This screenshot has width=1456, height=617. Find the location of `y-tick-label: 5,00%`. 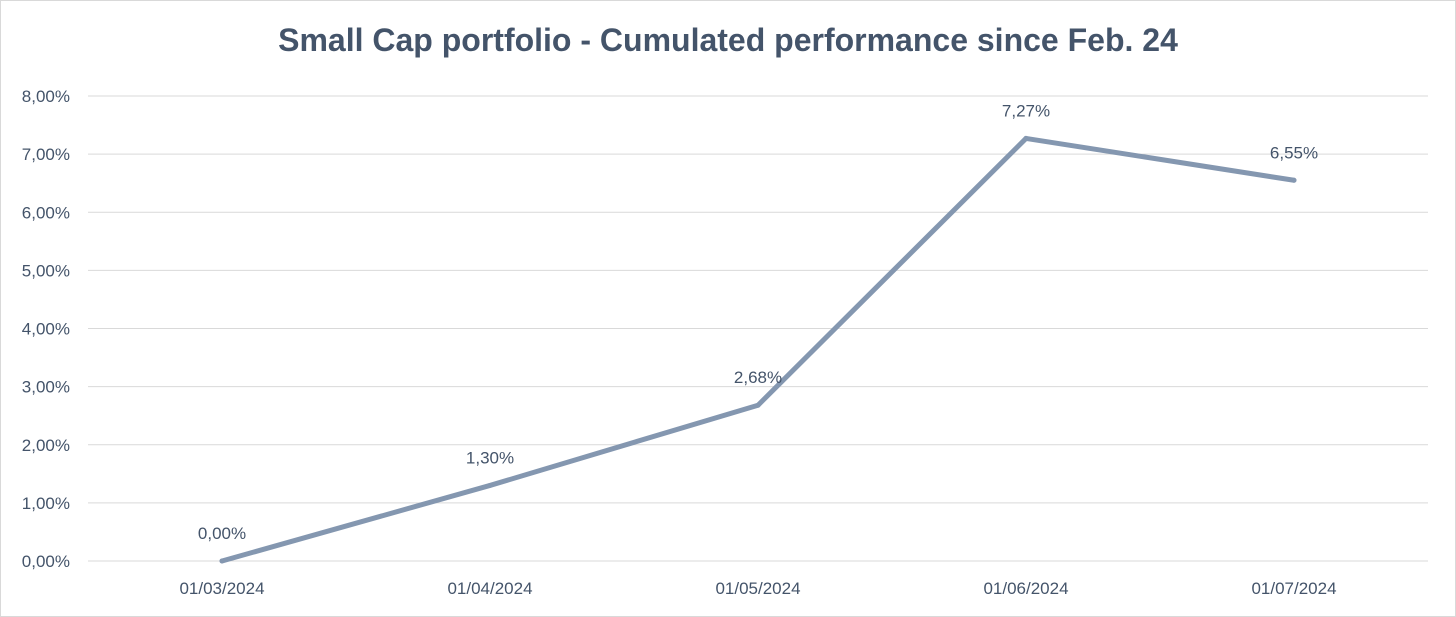

y-tick-label: 5,00% is located at coordinates (46, 270).